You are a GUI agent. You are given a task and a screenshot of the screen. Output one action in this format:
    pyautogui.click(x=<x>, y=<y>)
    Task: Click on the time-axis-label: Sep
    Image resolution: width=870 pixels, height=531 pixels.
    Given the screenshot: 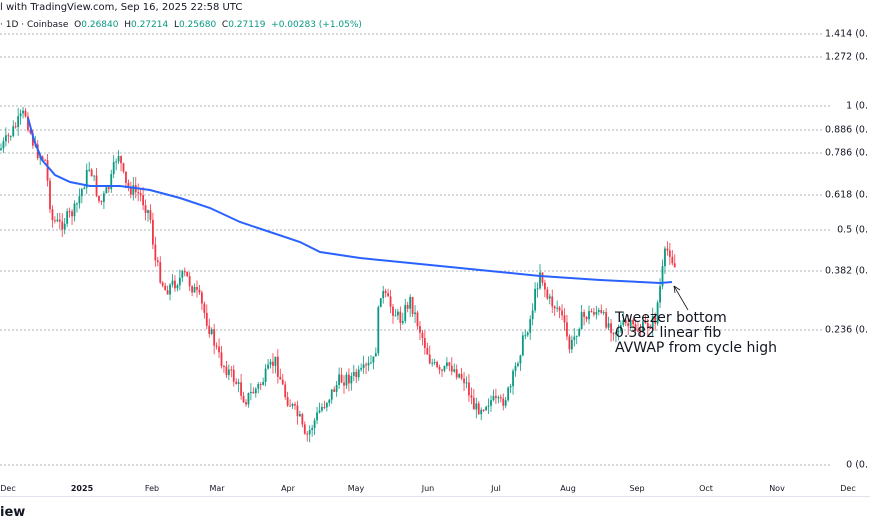 What is the action you would take?
    pyautogui.click(x=637, y=488)
    